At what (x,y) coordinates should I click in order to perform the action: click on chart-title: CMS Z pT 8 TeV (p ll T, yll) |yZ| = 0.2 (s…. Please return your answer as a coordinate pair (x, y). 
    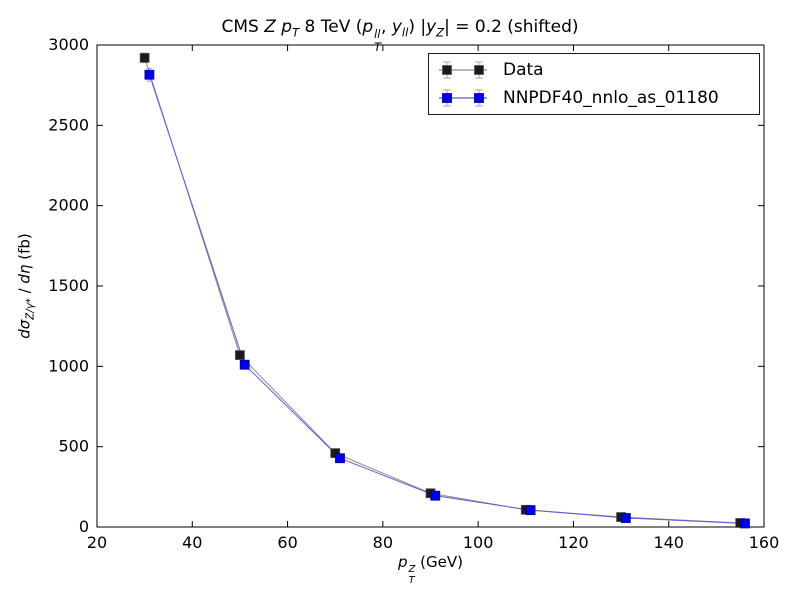
    Looking at the image, I should click on (400, 35).